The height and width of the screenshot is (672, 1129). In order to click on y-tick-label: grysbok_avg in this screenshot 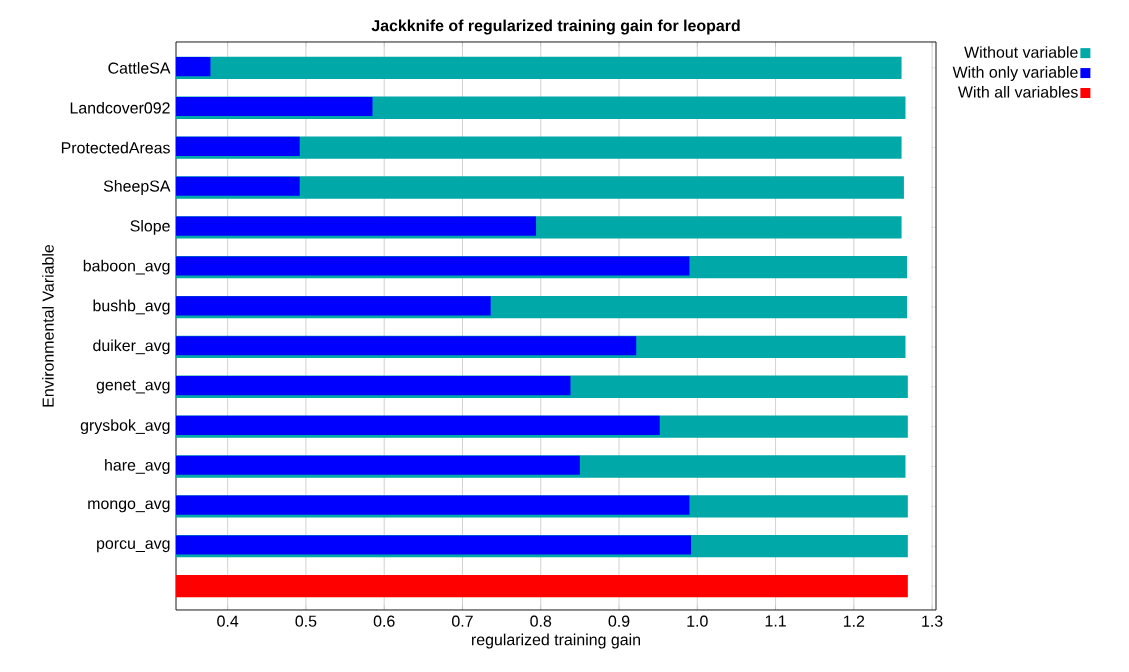, I will do `click(125, 427)`.